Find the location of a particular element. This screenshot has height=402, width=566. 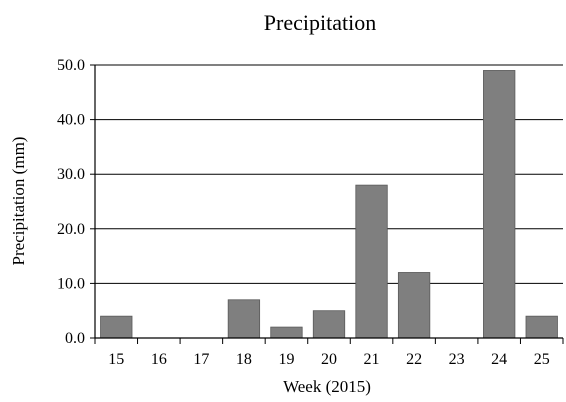

y-tick-label: 40.0 is located at coordinates (71, 120).